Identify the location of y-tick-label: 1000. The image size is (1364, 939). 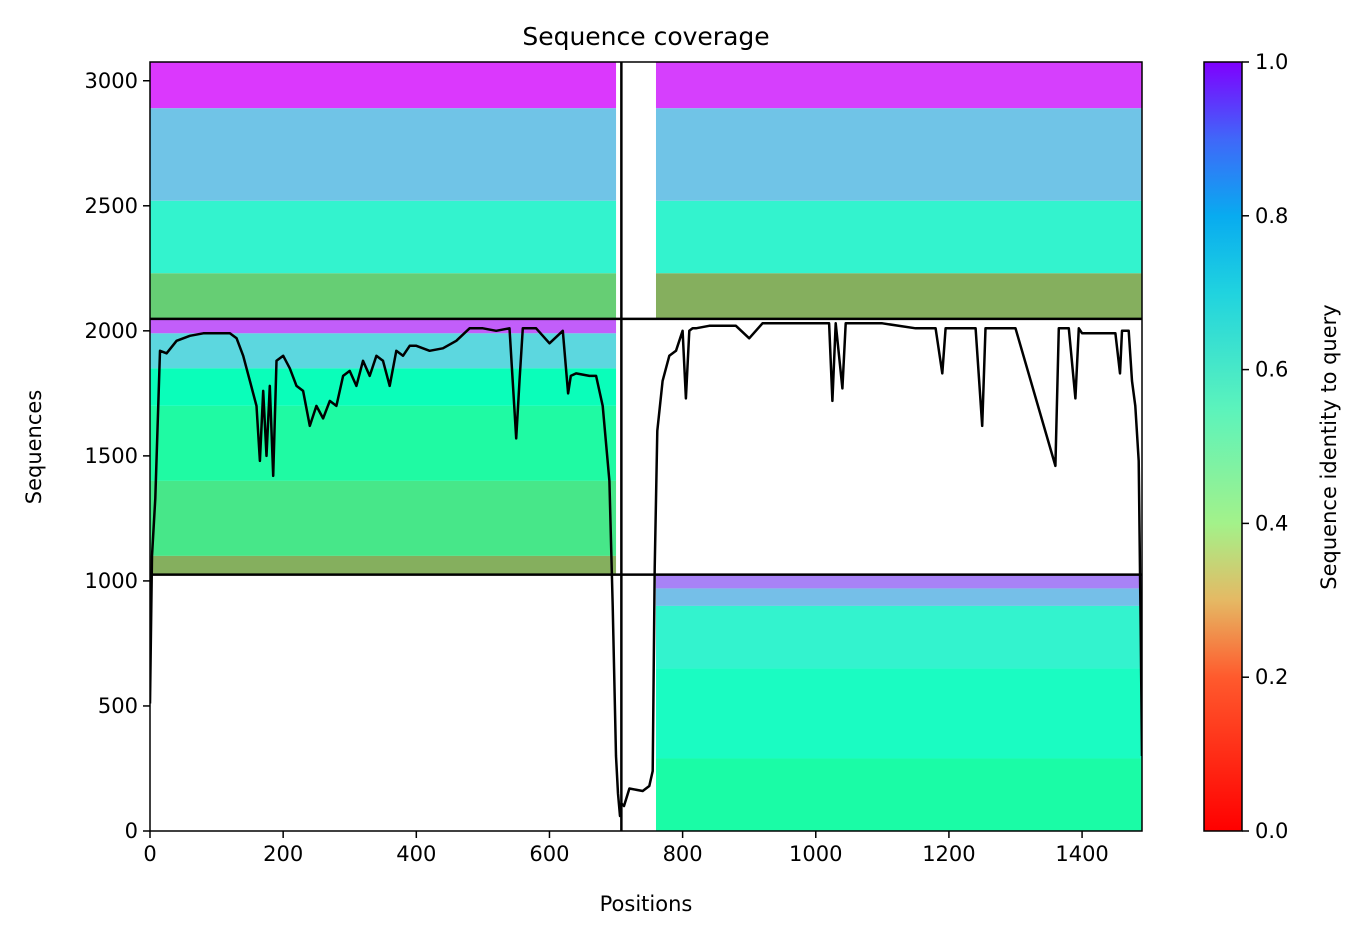
(111, 581).